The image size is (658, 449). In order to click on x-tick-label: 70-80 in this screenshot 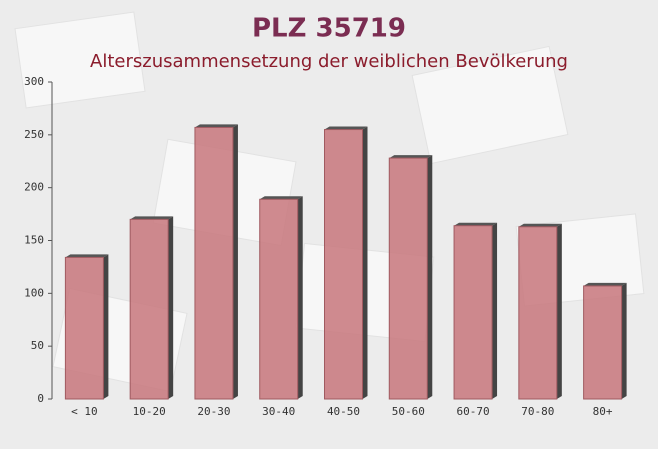, I will do `click(537, 411)`.